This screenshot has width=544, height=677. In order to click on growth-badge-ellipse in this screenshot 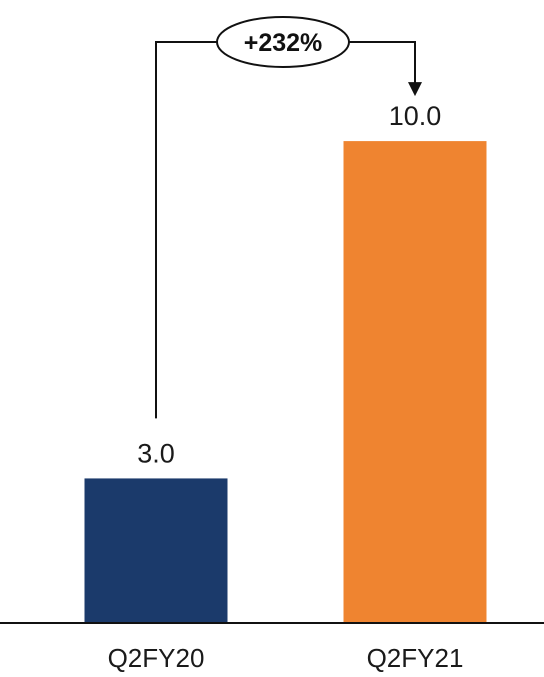, I will do `click(283, 42)`.